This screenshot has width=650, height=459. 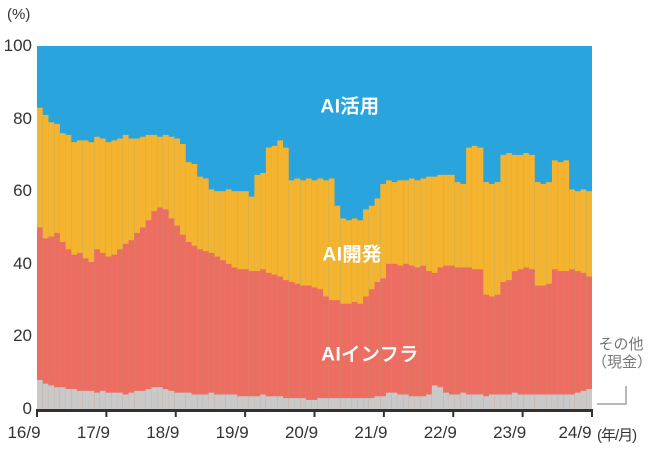 I want to click on y-tick-label: 0, so click(x=27, y=408).